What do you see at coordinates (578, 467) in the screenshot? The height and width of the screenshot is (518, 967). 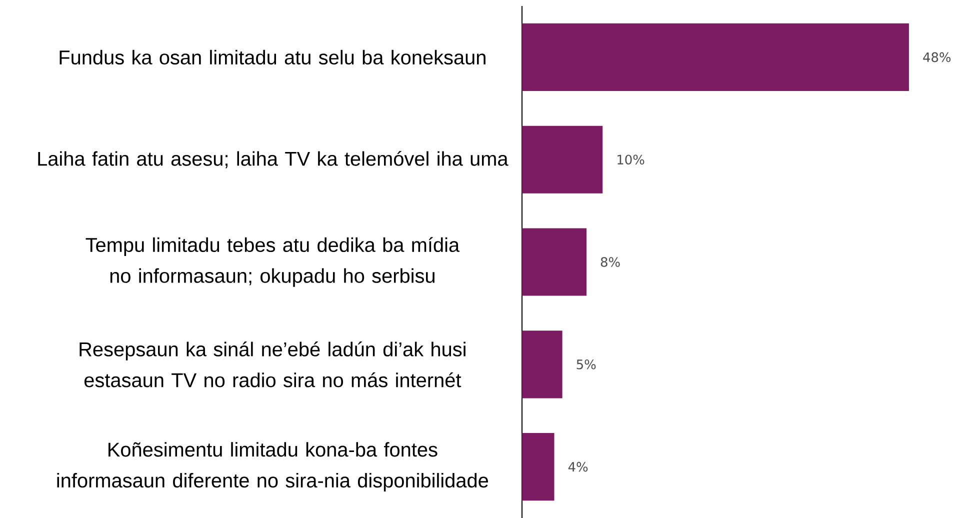 I see `data-label: 4%` at bounding box center [578, 467].